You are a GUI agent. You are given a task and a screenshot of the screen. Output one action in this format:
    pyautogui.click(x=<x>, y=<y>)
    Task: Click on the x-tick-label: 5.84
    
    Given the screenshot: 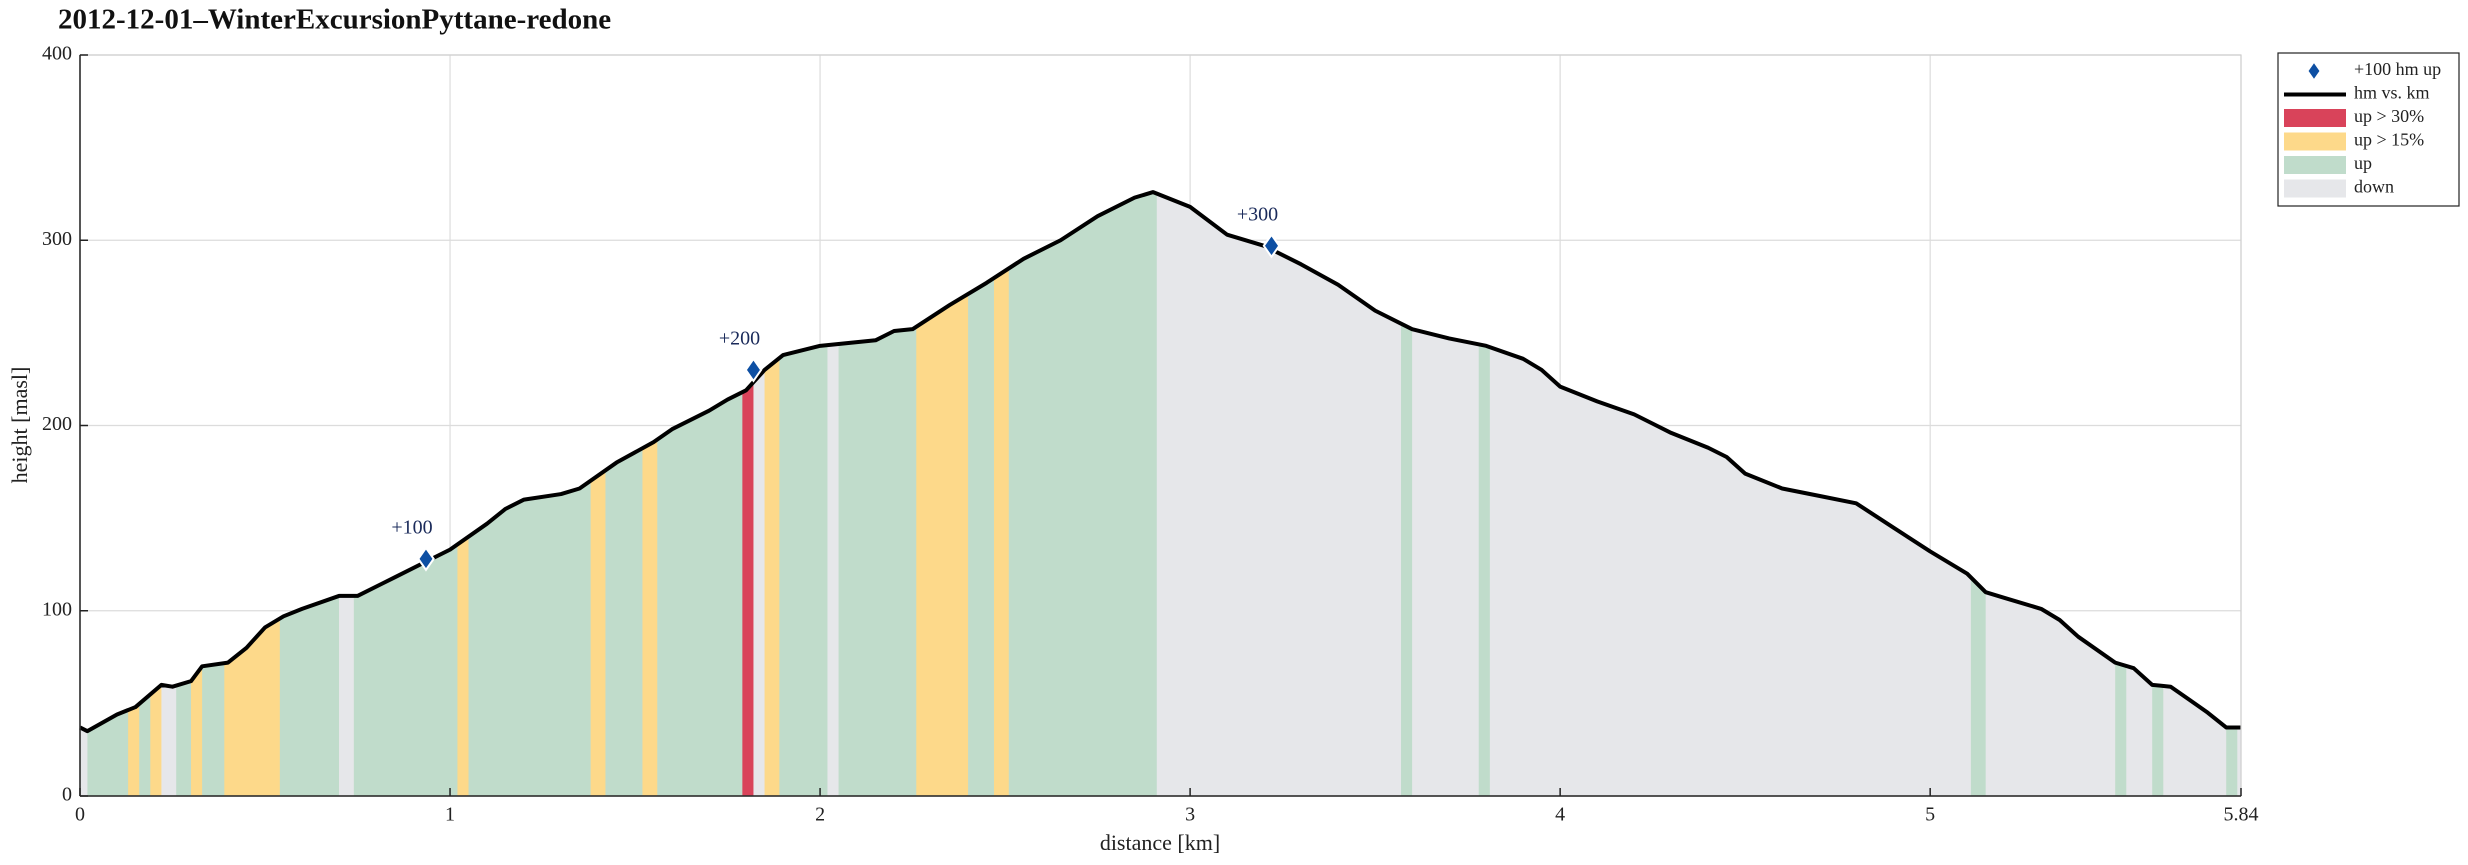 What is the action you would take?
    pyautogui.click(x=2241, y=815)
    